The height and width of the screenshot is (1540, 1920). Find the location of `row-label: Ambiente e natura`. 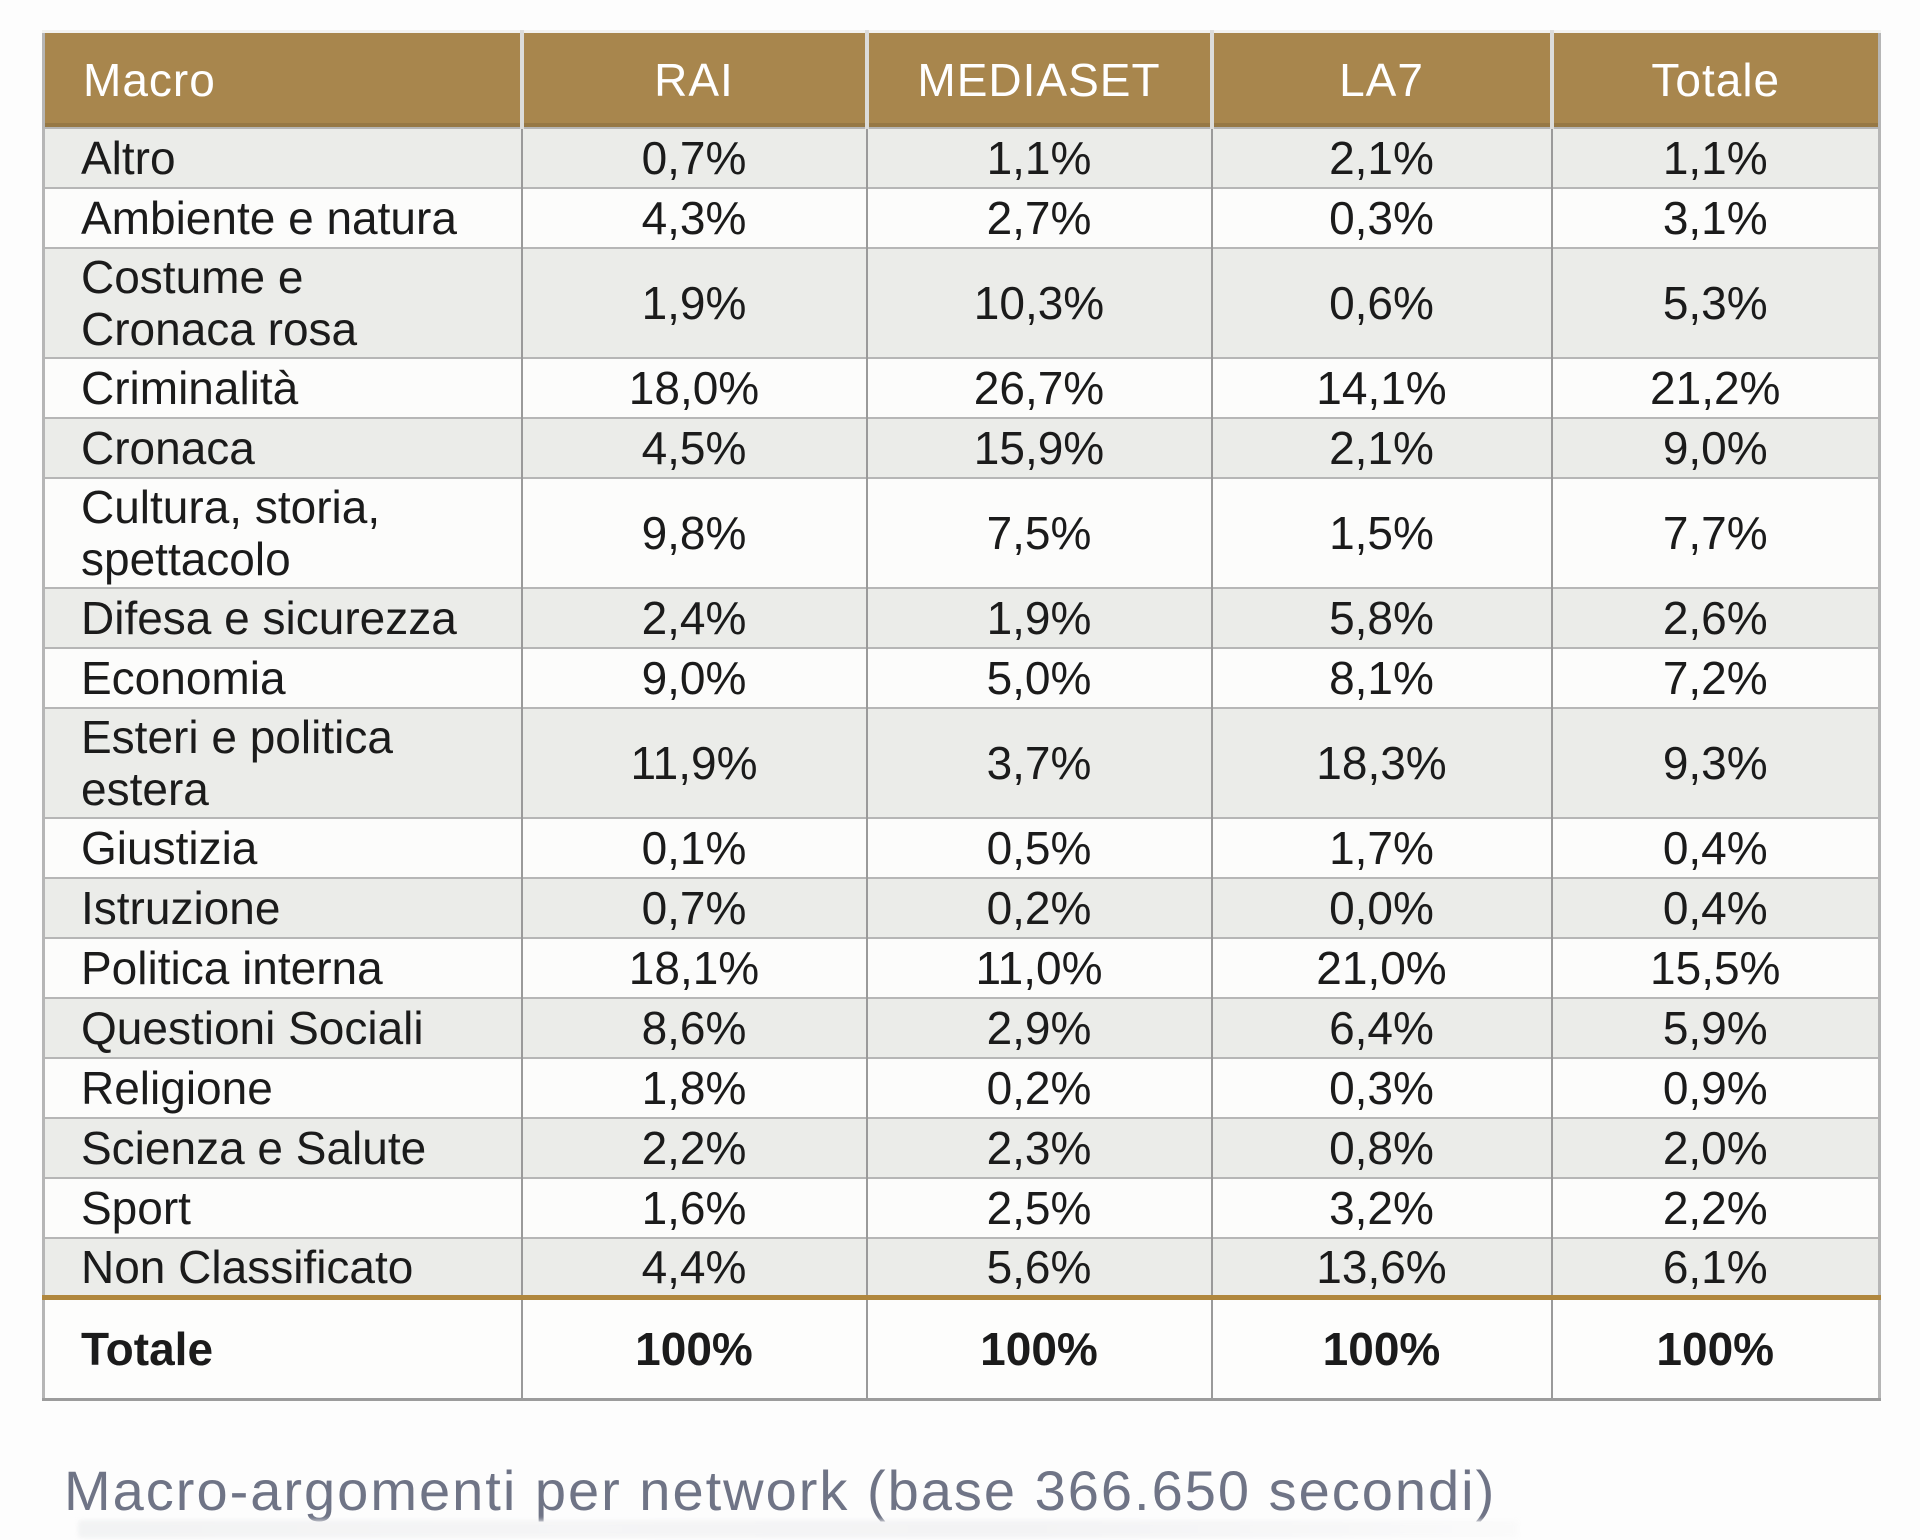

row-label: Ambiente e natura is located at coordinates (282, 217).